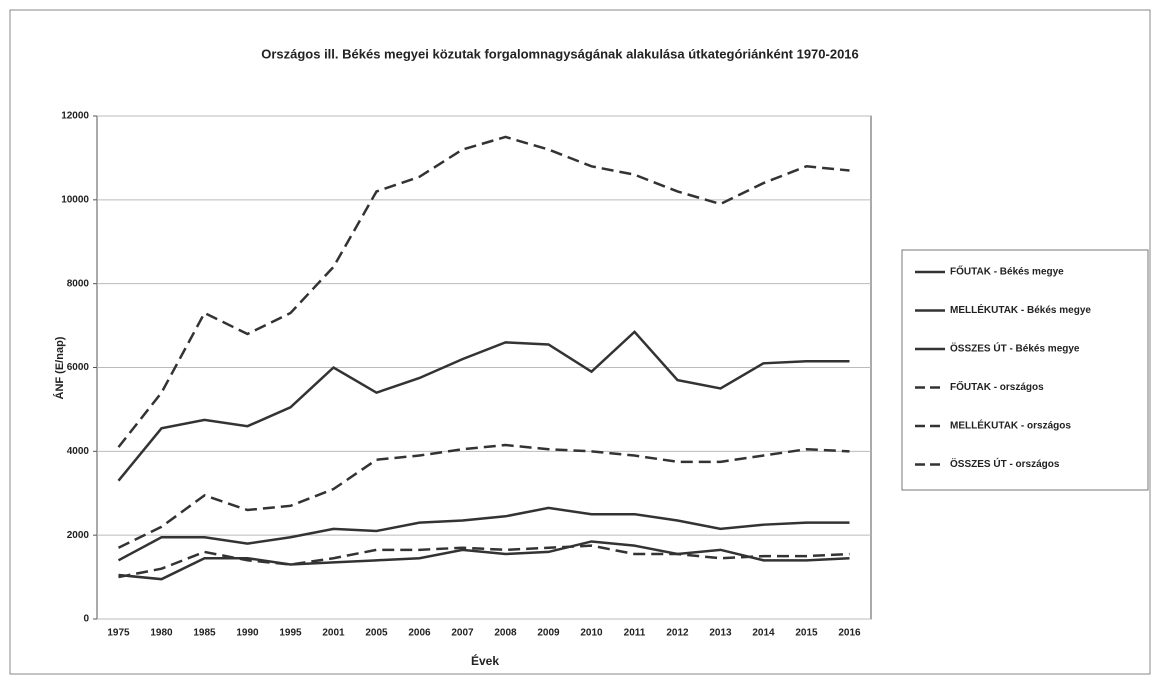 This screenshot has width=1159, height=680. I want to click on x-tick-label: 2007, so click(462, 633).